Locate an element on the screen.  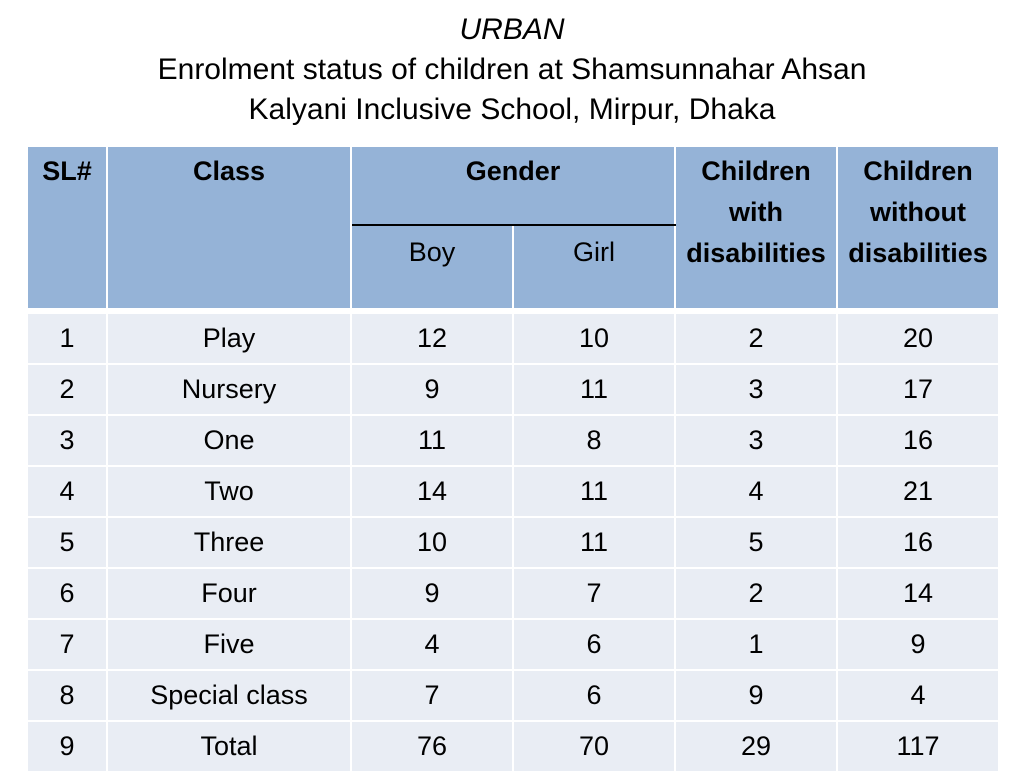
header-with-line-1: Children is located at coordinates (756, 171).